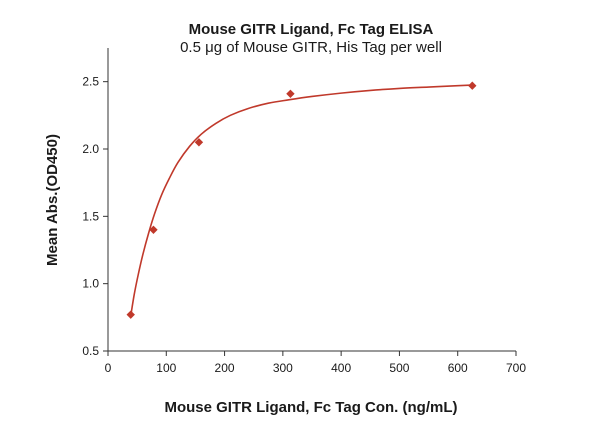 This screenshot has width=600, height=421. I want to click on x-tick-label: 500, so click(399, 368).